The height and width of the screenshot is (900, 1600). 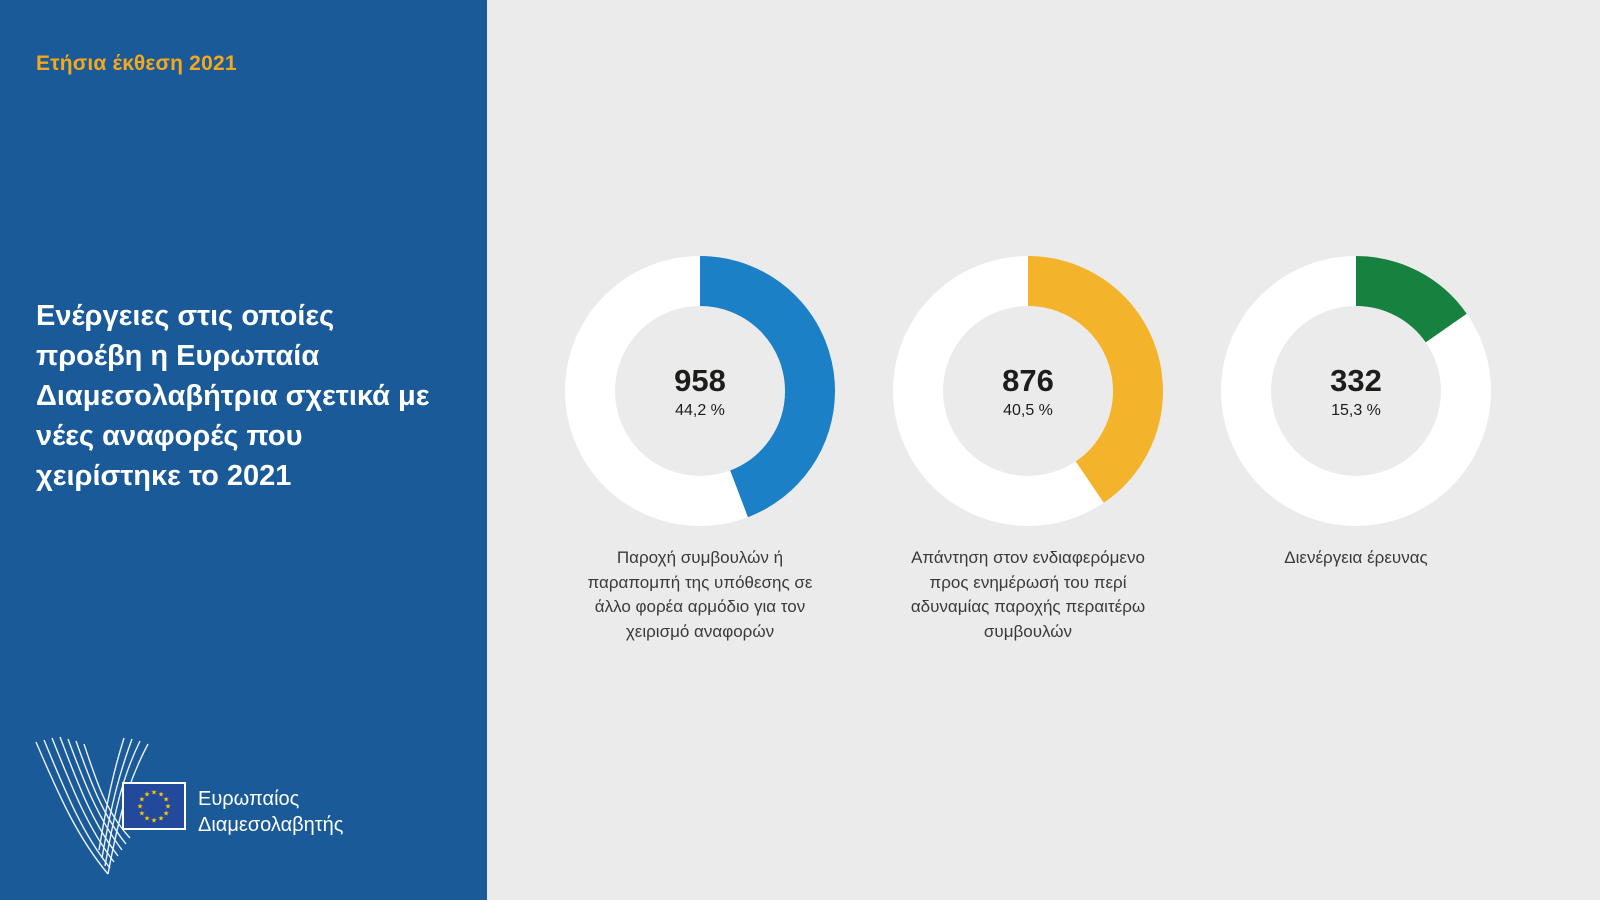 What do you see at coordinates (154, 806) in the screenshot?
I see `eu-flag-icon: ★ ★★★★★★★★★★★` at bounding box center [154, 806].